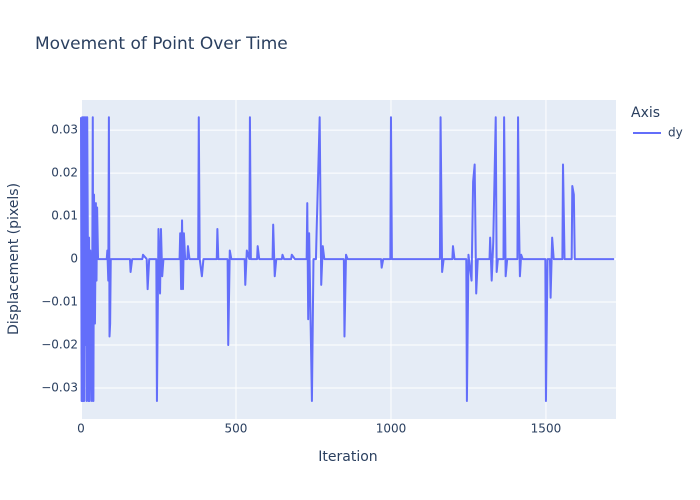 This screenshot has height=500, width=700. I want to click on y-tick-label: 0.03, so click(64, 130).